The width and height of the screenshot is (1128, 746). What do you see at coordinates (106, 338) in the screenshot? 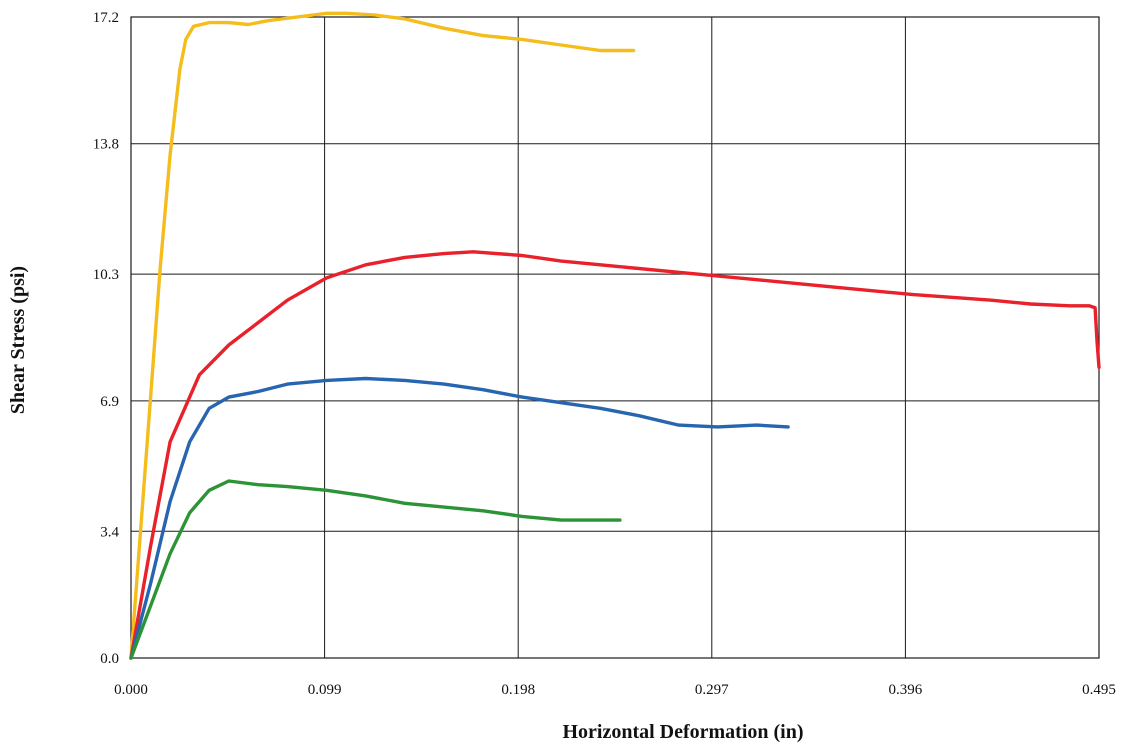
I see `y-axis-ticks: 0.0 3.4 6.9 10.3 13.8 17.2` at bounding box center [106, 338].